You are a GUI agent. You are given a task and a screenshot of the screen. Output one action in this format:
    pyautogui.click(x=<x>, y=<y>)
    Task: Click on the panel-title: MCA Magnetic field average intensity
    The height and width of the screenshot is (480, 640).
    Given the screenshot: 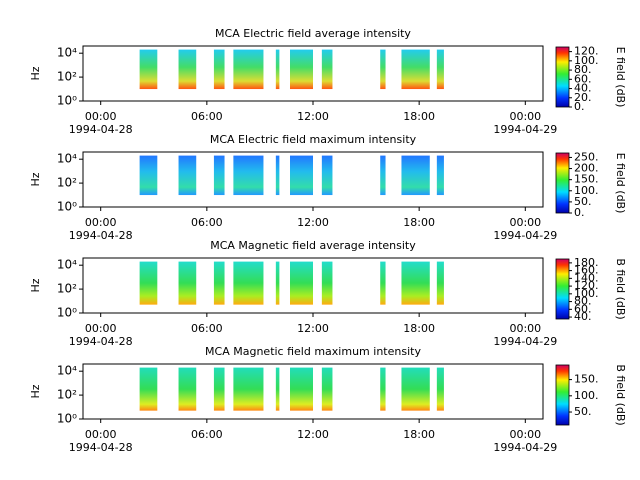 What is the action you would take?
    pyautogui.click(x=313, y=245)
    